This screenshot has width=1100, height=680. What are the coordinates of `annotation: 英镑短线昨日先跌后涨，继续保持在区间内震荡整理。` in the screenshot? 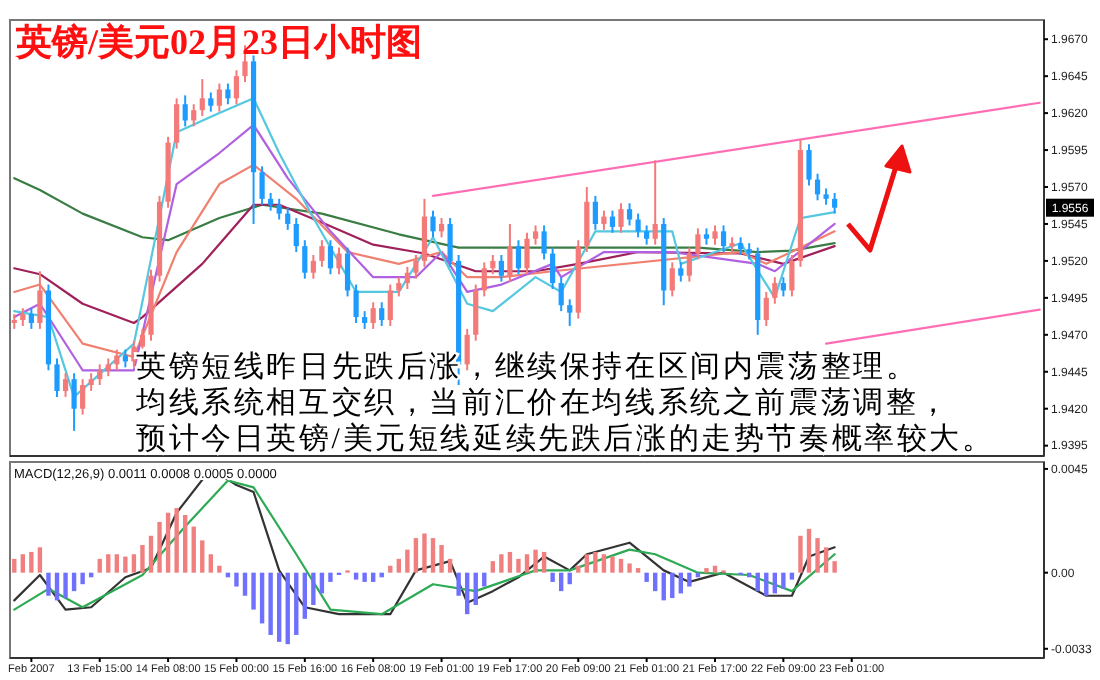 It's located at (527, 367).